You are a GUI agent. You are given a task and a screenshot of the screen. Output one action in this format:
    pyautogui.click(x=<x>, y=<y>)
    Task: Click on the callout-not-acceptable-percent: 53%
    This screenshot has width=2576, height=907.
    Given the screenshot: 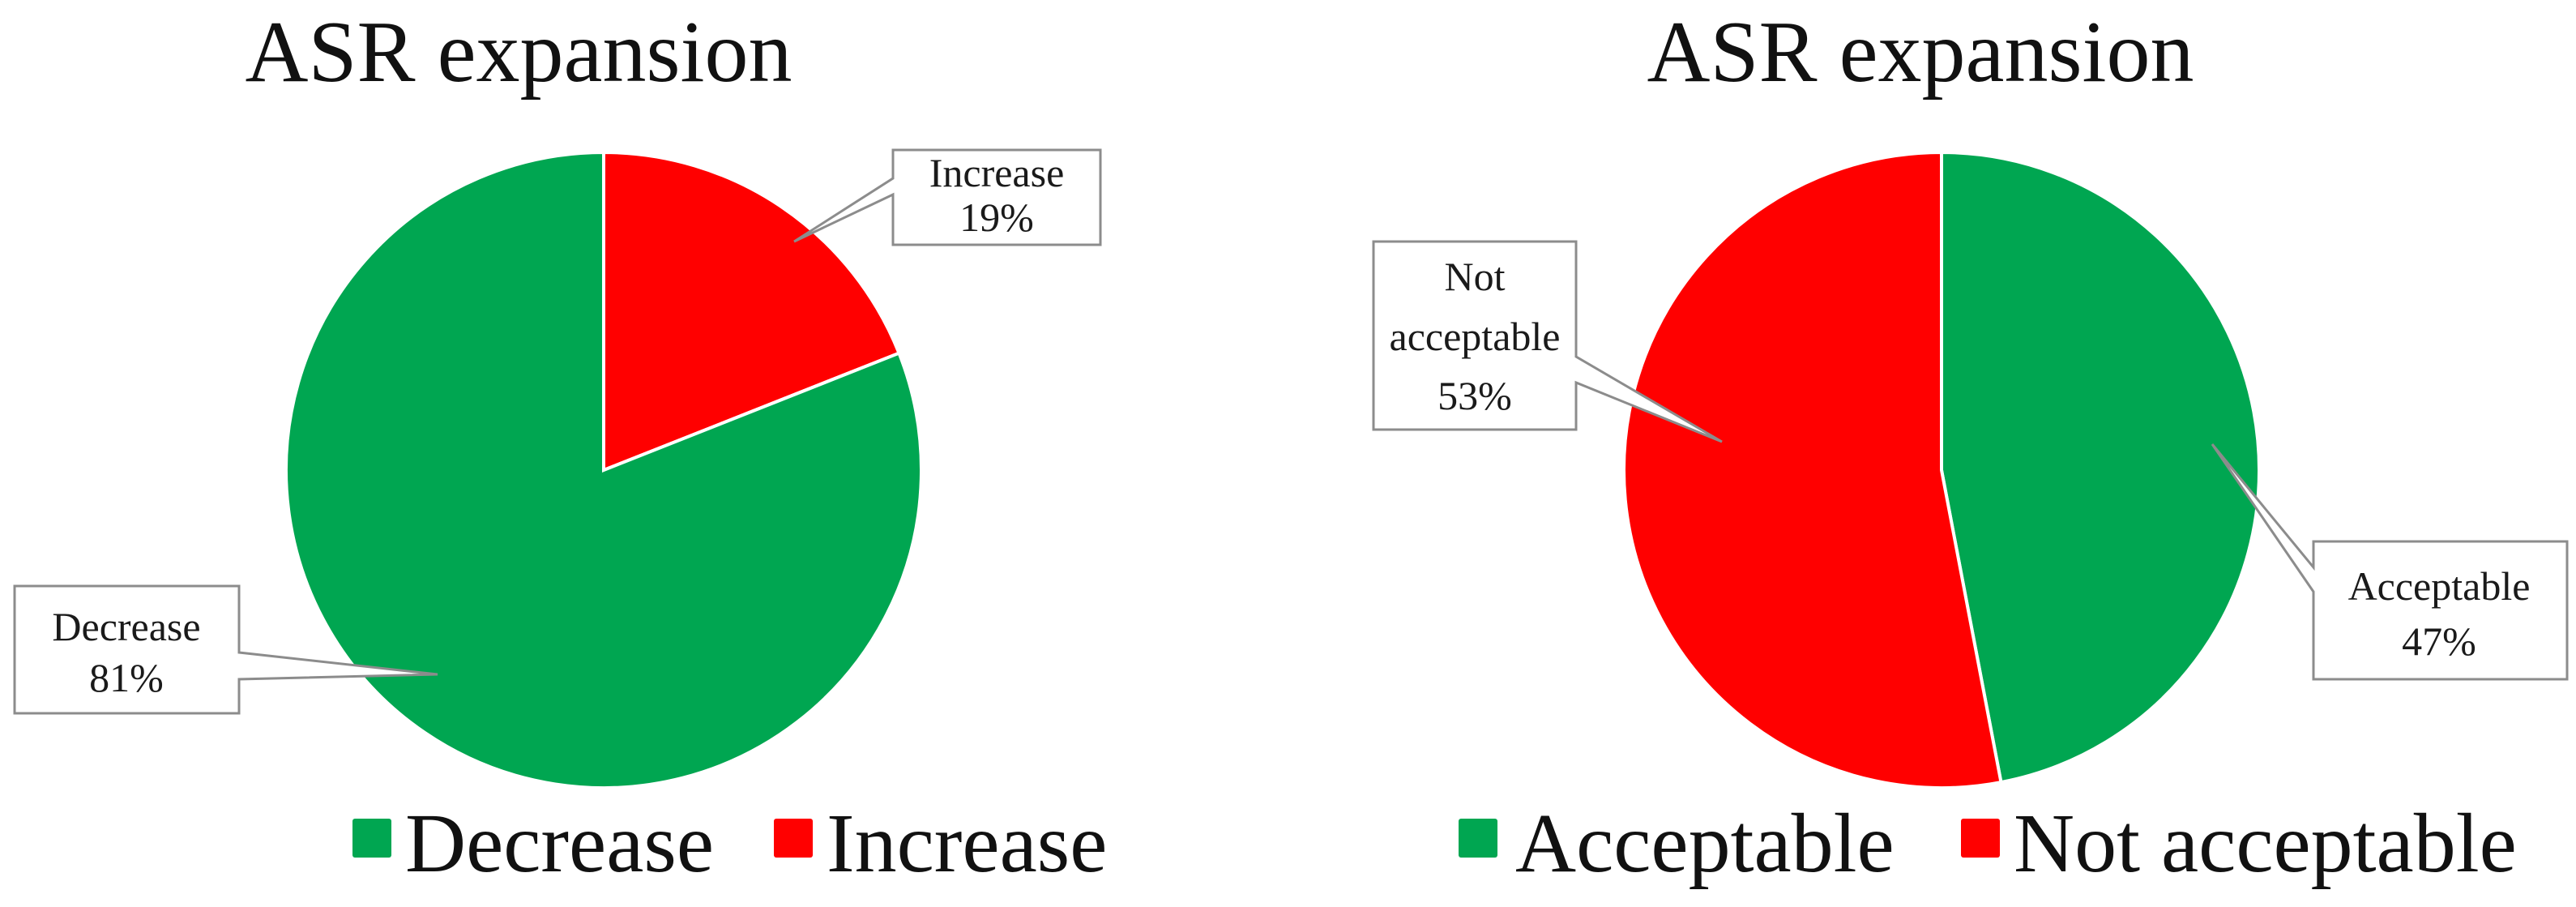 What is the action you would take?
    pyautogui.click(x=1475, y=395)
    